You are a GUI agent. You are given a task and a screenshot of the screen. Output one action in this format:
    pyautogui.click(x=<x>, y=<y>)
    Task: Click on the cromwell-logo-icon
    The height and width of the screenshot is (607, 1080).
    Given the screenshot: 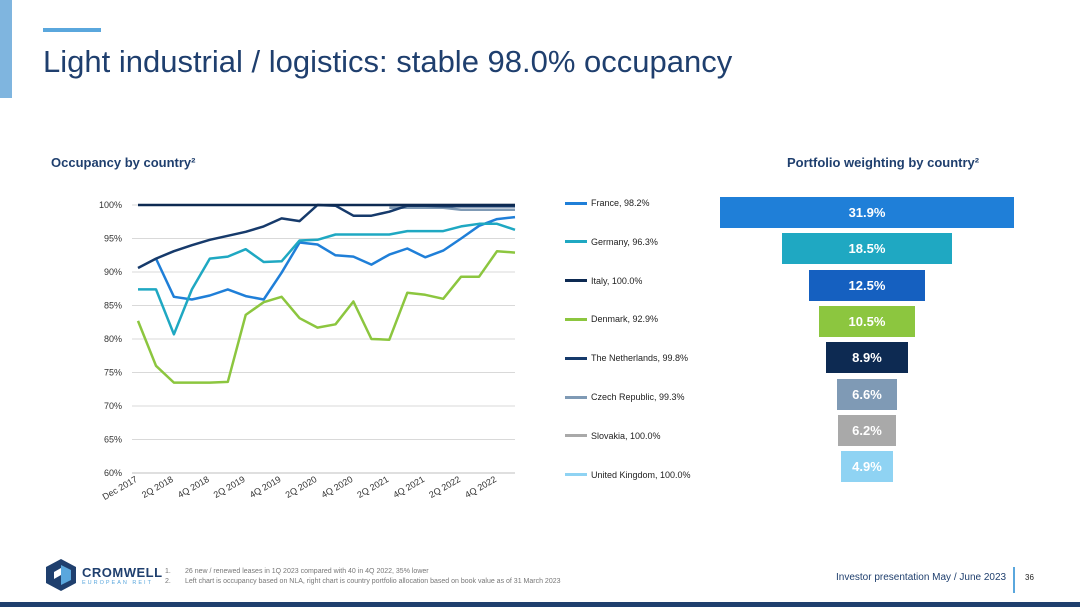 What is the action you would take?
    pyautogui.click(x=61, y=575)
    